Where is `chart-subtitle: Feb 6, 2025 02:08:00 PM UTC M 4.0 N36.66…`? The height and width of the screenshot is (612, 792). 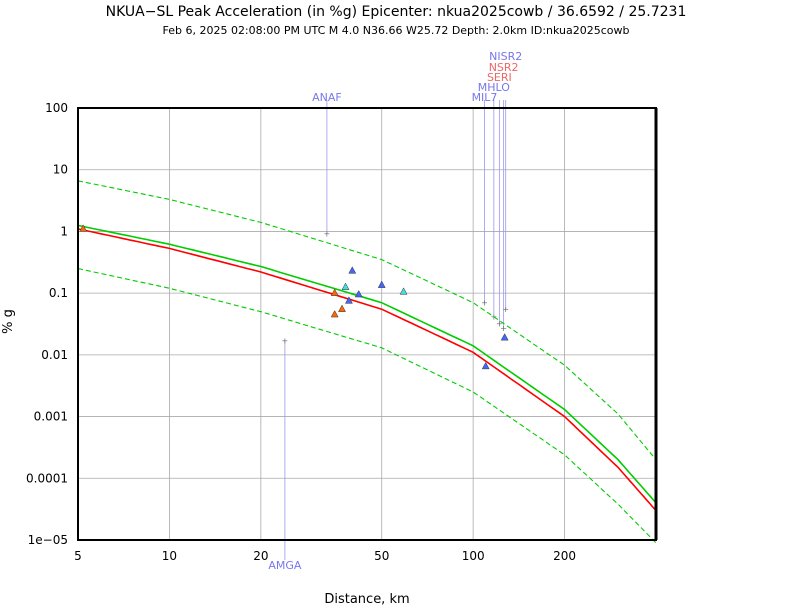 chart-subtitle: Feb 6, 2025 02:08:00 PM UTC M 4.0 N36.66… is located at coordinates (396, 30).